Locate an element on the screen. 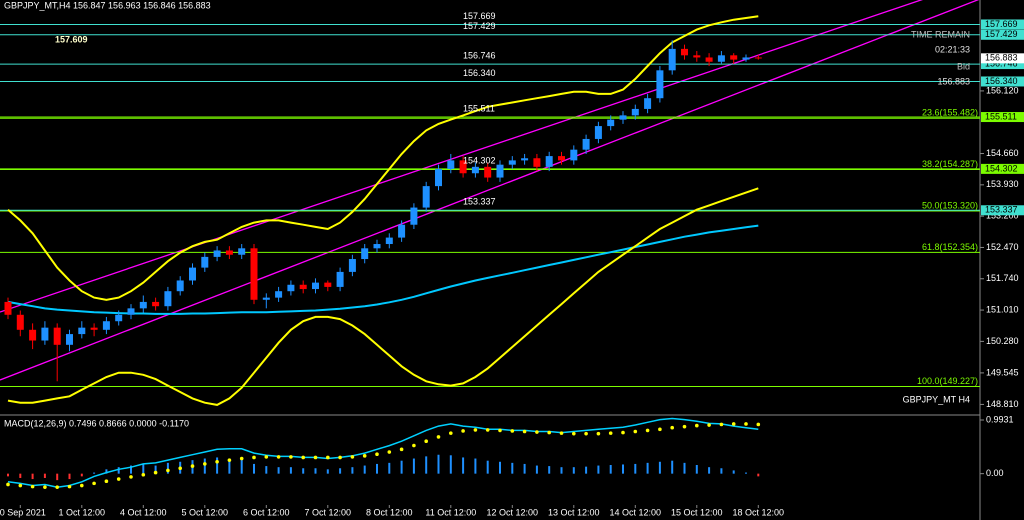  x-tick-label: 30 Sep 2021 is located at coordinates (23, 512).